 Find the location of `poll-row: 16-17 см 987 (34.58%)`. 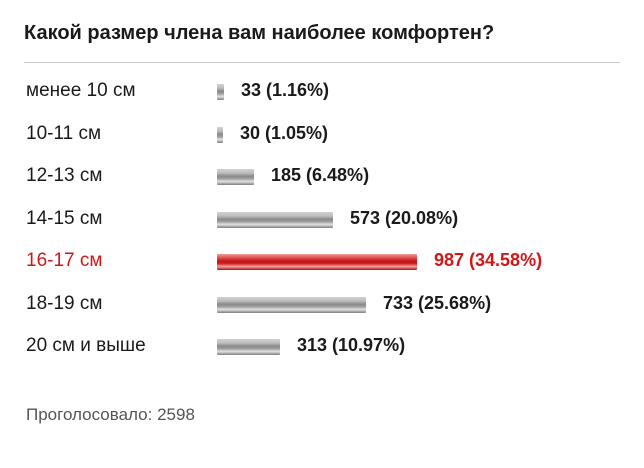

poll-row: 16-17 см 987 (34.58%) is located at coordinates (322, 263).